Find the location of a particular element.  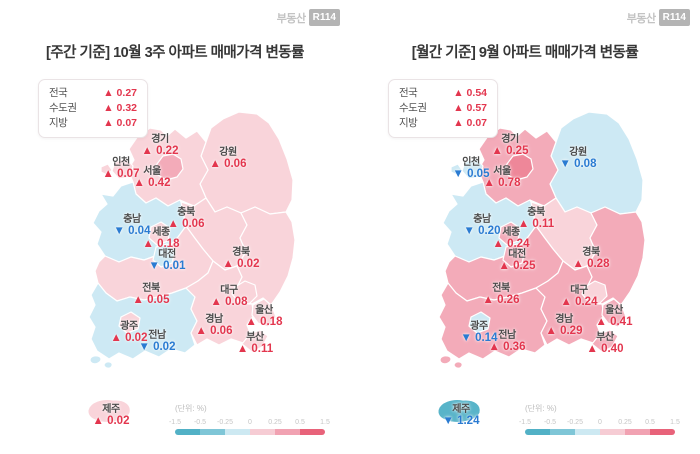

summary-value: ▲ 0.54 is located at coordinates (470, 93).